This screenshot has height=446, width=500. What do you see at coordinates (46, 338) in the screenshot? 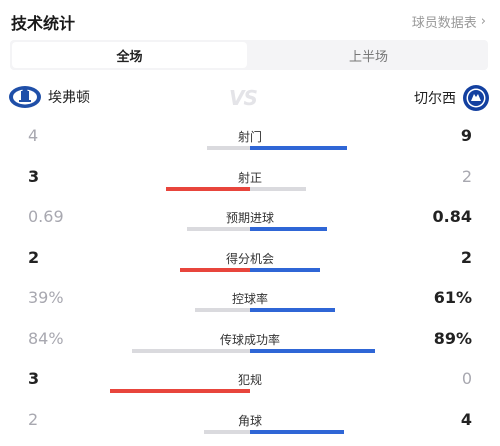
I see `home-stat-value: 84%` at bounding box center [46, 338].